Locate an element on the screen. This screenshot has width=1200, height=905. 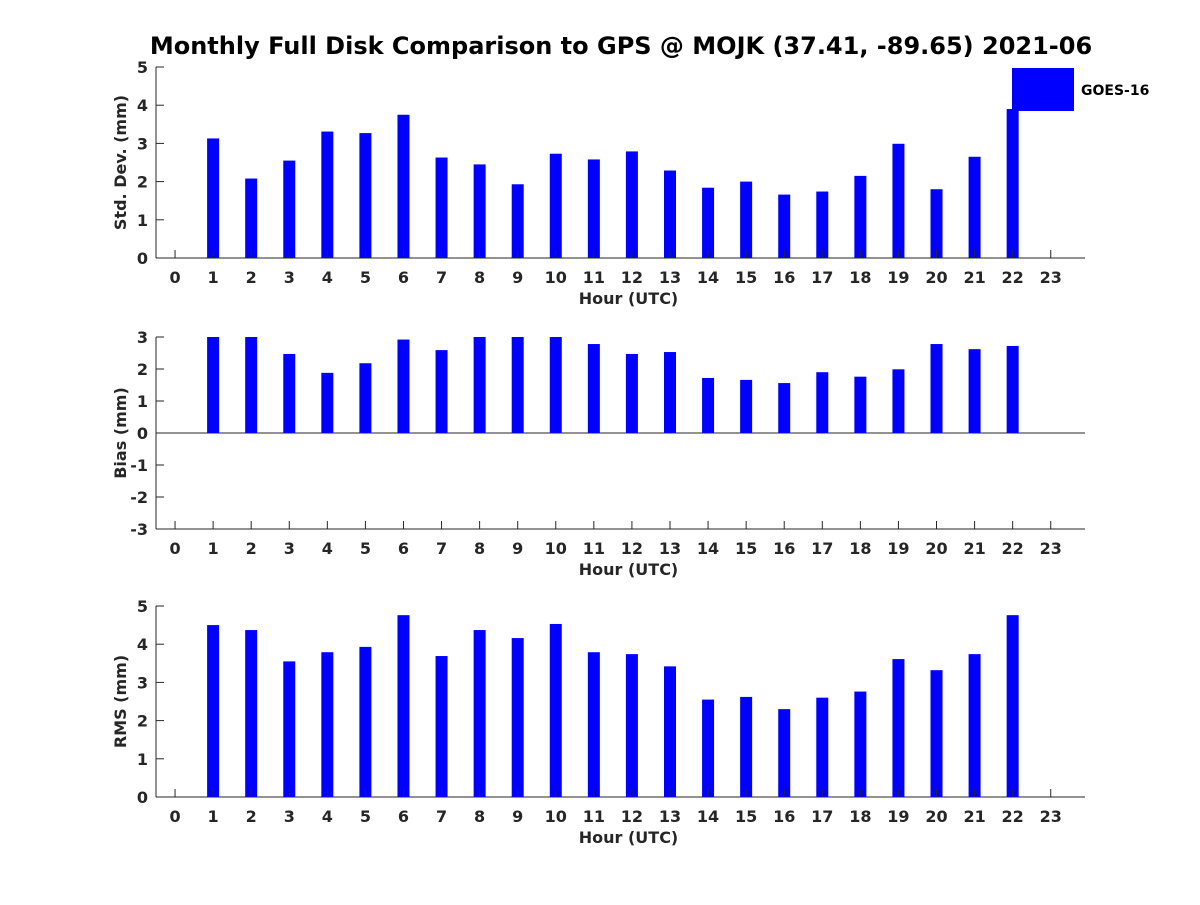
y-tick-label: 4 is located at coordinates (142, 644).